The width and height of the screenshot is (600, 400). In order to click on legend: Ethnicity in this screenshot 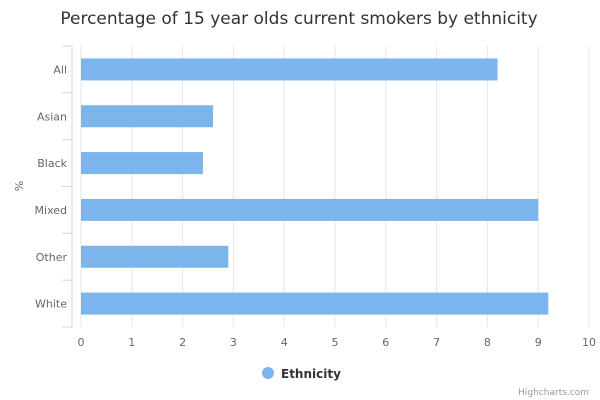, I will do `click(301, 374)`.